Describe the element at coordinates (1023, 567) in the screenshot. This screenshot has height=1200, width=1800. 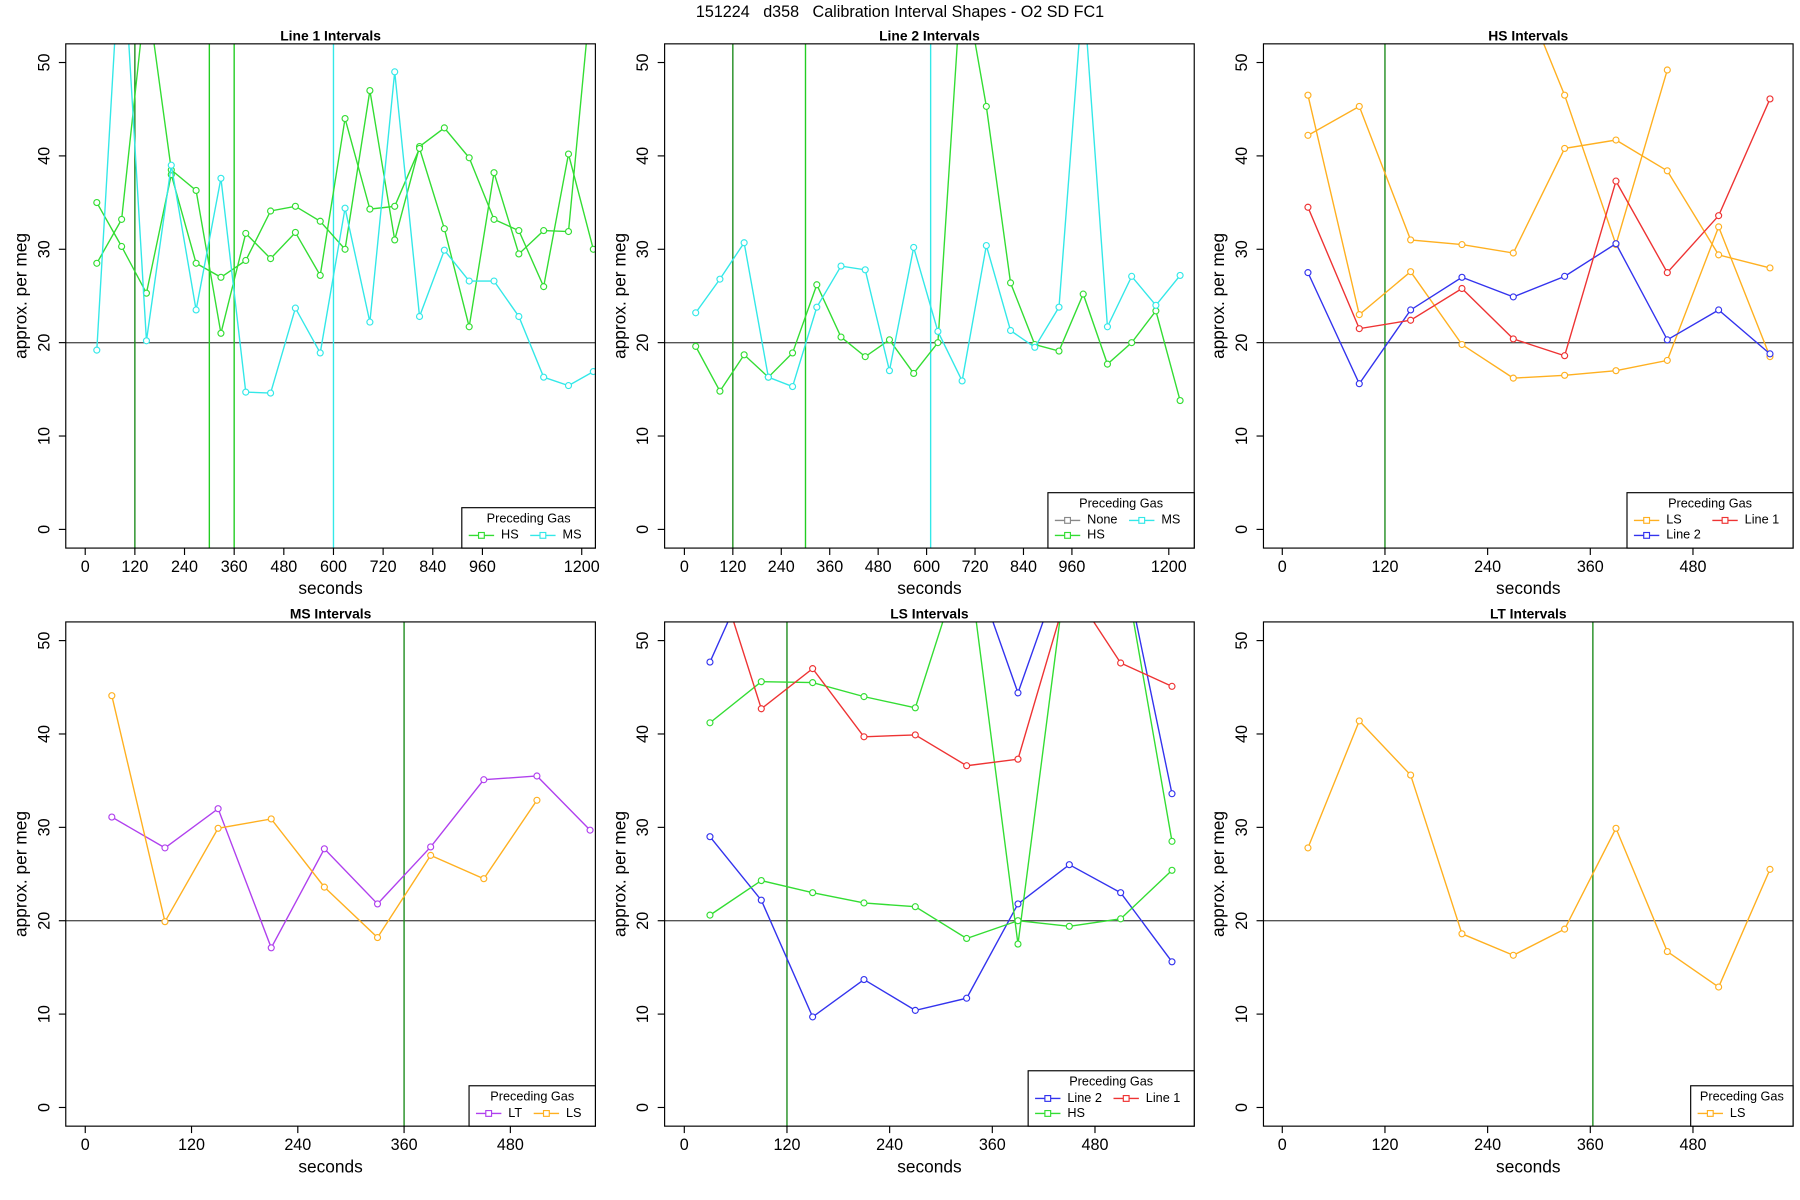
I see `x-tick-label: 840` at that location.